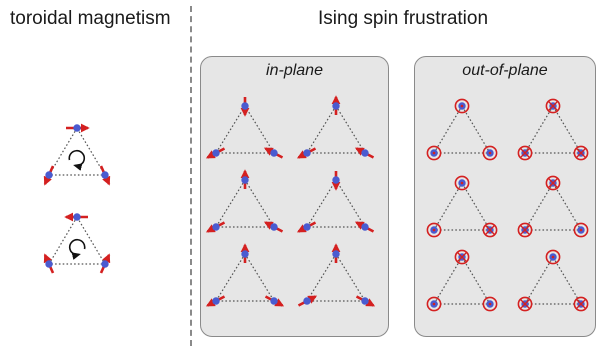  What do you see at coordinates (77, 249) in the screenshot?
I see `counterclockwise-rotation-icon` at bounding box center [77, 249].